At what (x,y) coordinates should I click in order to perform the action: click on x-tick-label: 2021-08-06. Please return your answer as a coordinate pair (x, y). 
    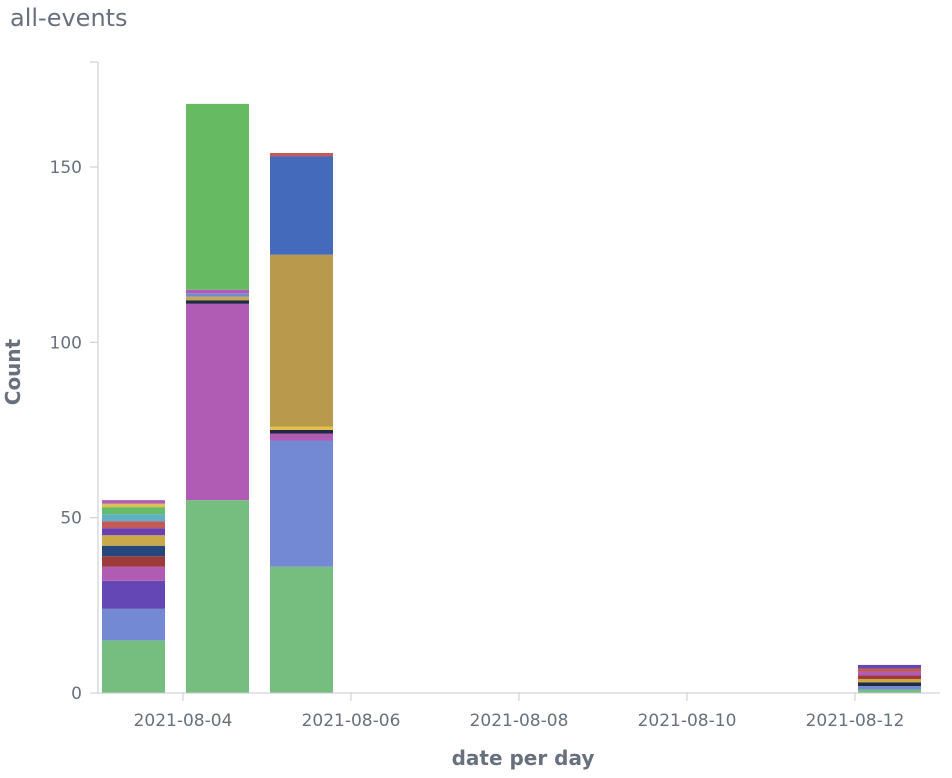
    Looking at the image, I should click on (351, 721).